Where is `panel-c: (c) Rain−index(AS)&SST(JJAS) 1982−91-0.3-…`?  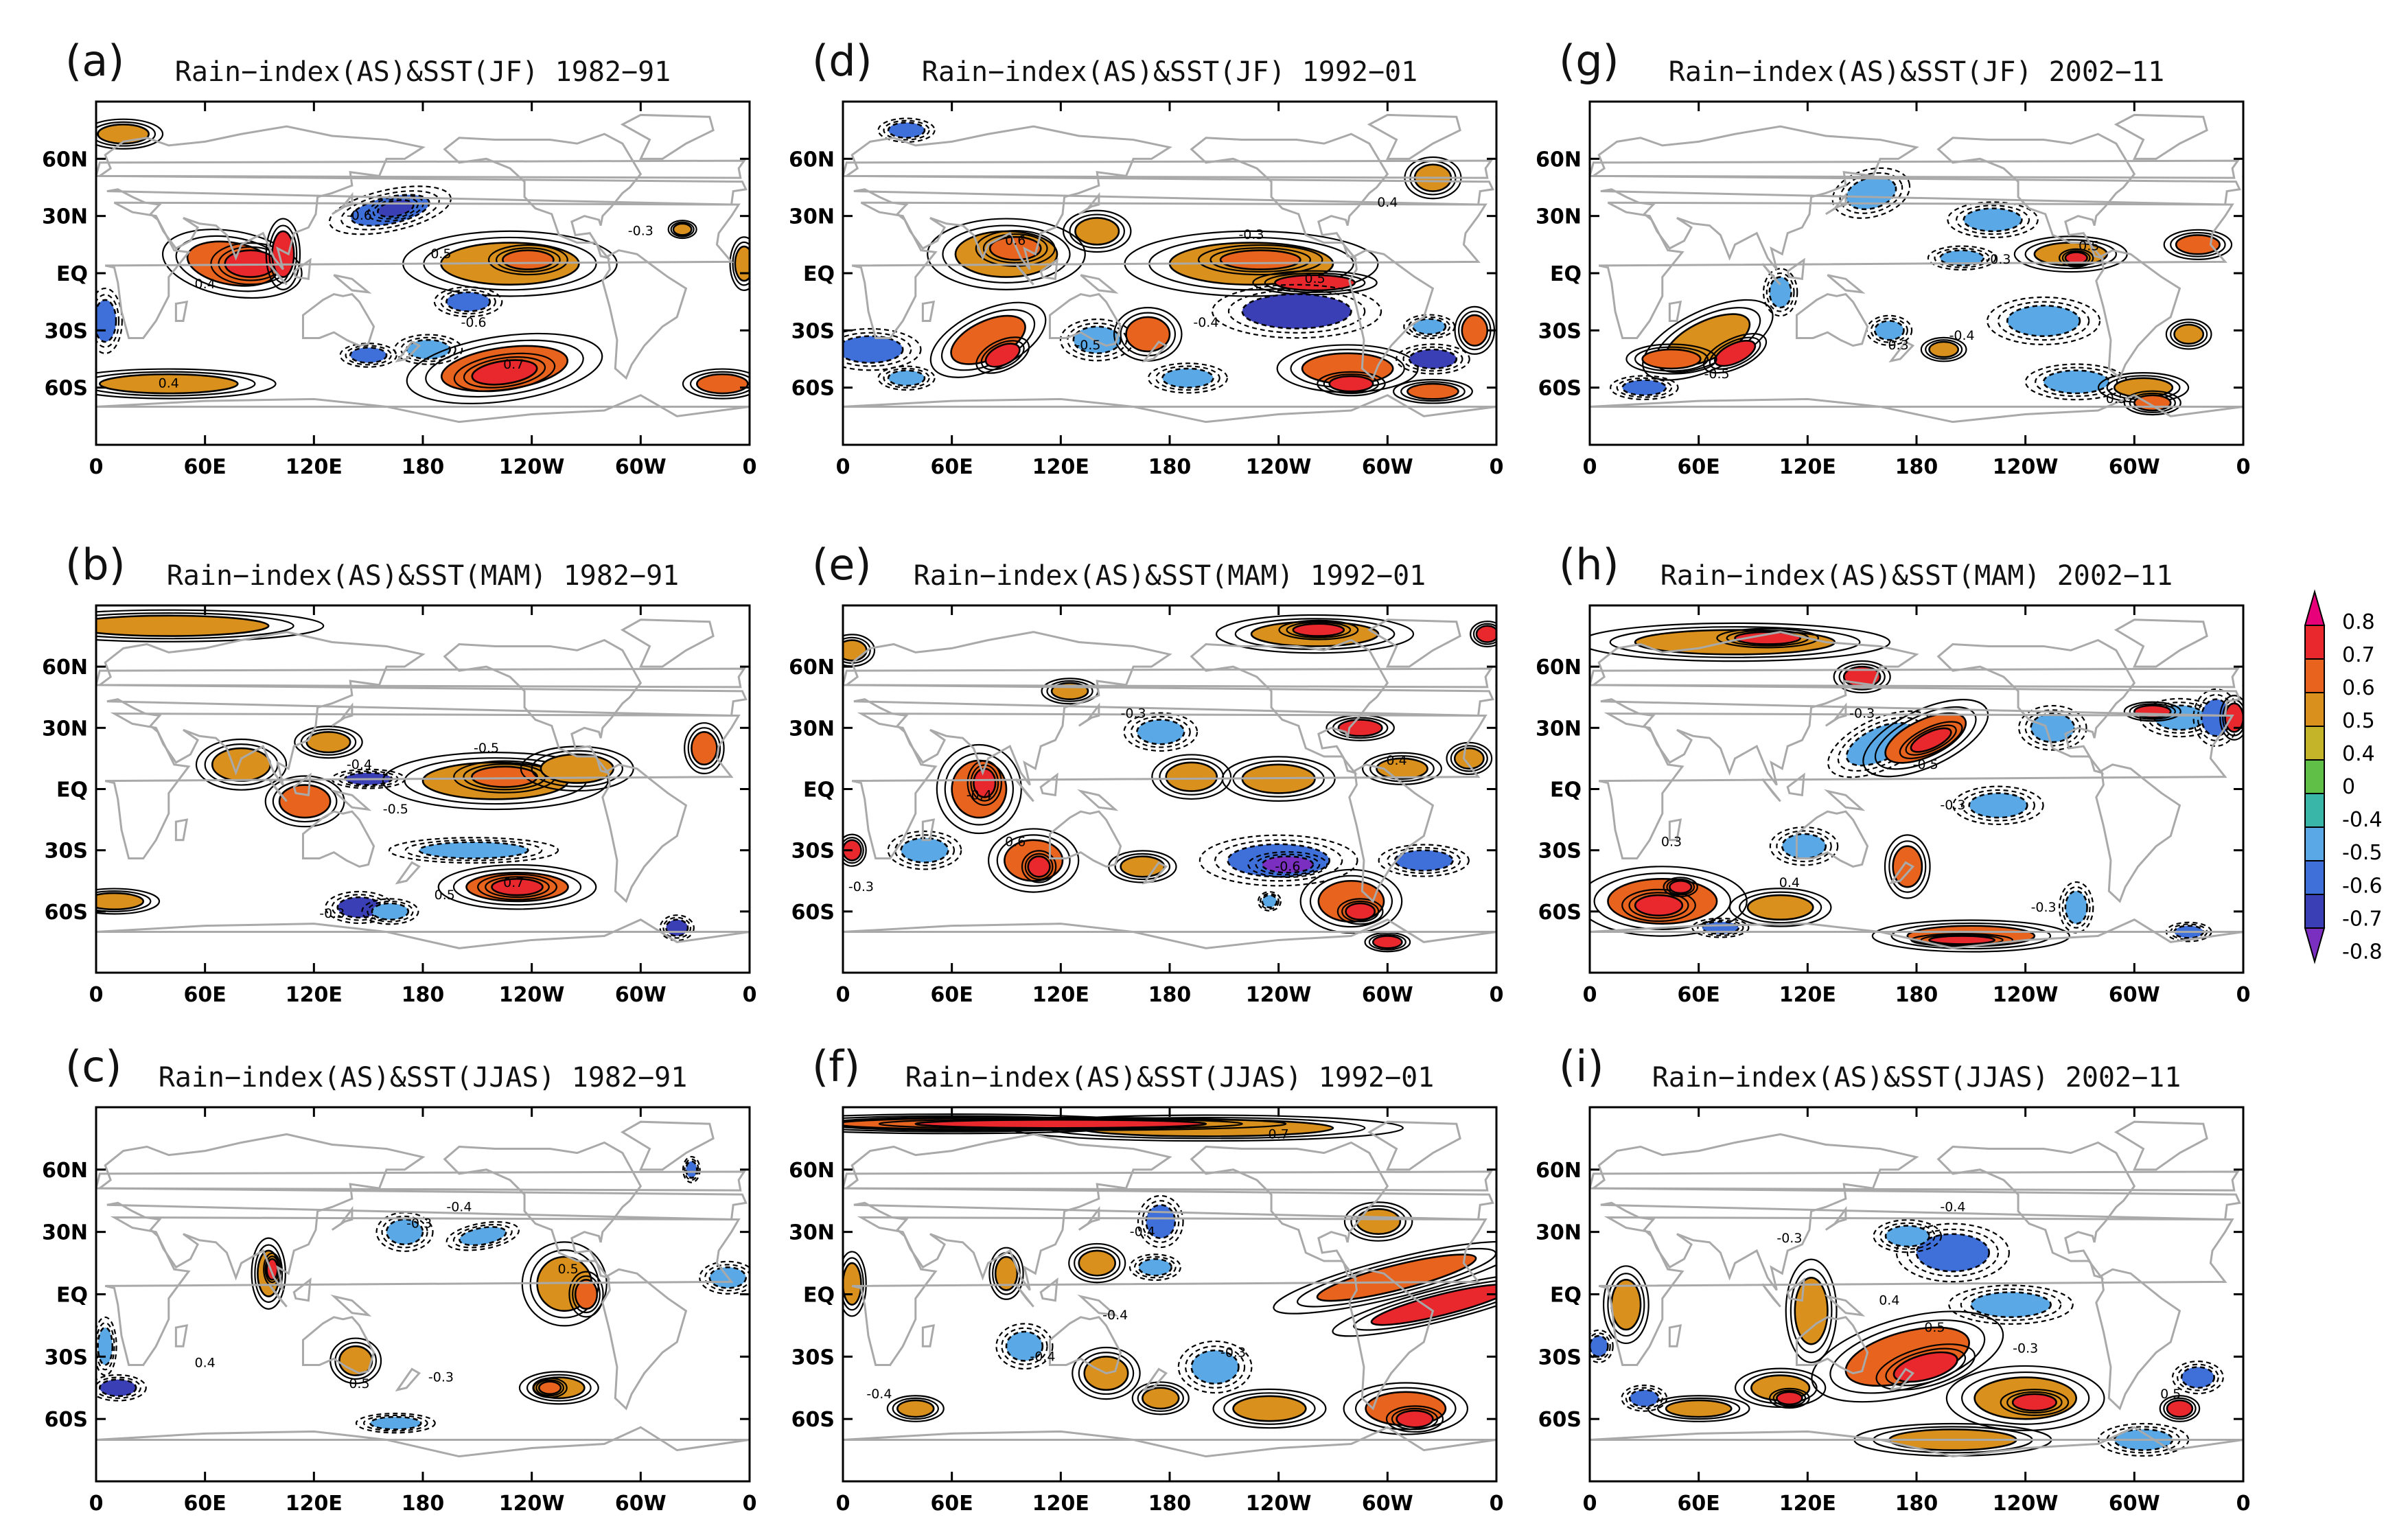 panel-c: (c) Rain−index(AS)&SST(JJAS) 1982−91-0.3-… is located at coordinates (399, 1278).